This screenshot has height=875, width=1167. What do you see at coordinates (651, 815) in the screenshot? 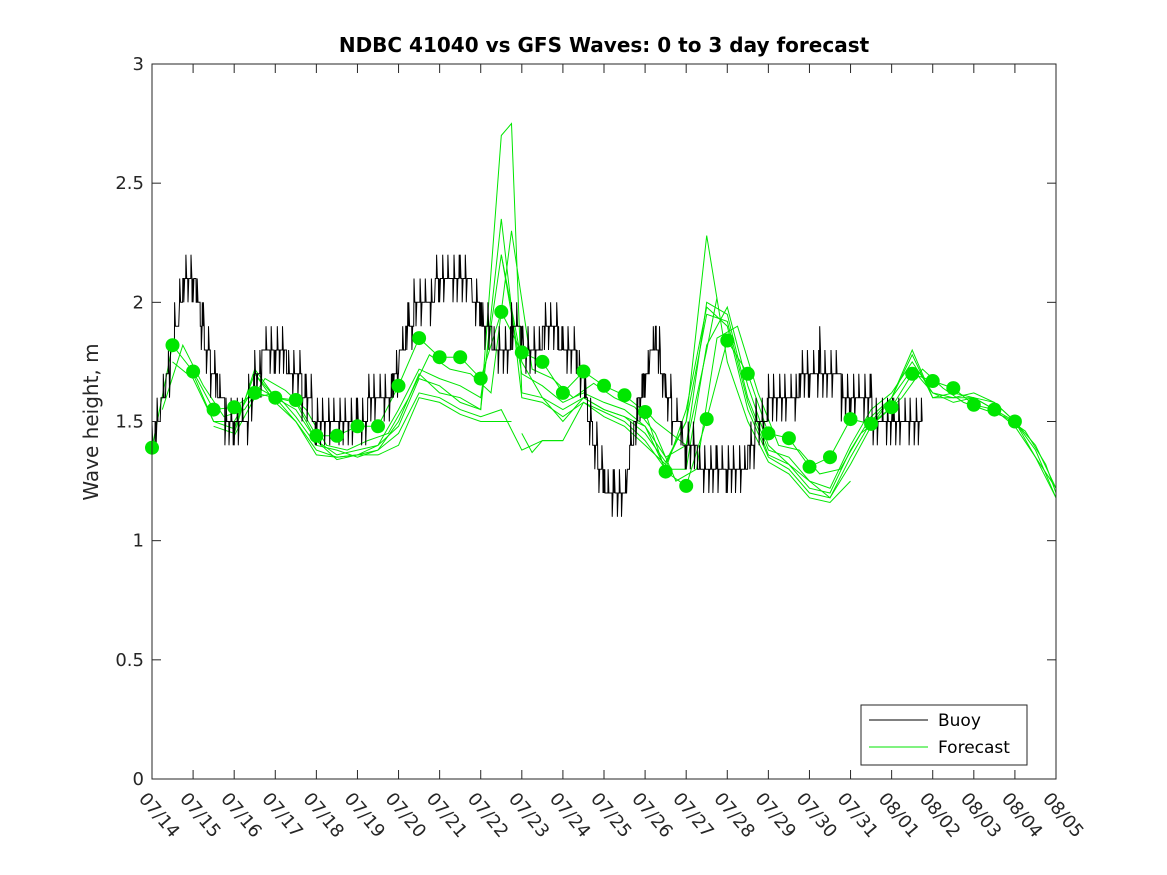
I see `x-tick-label: 07/26` at bounding box center [651, 815].